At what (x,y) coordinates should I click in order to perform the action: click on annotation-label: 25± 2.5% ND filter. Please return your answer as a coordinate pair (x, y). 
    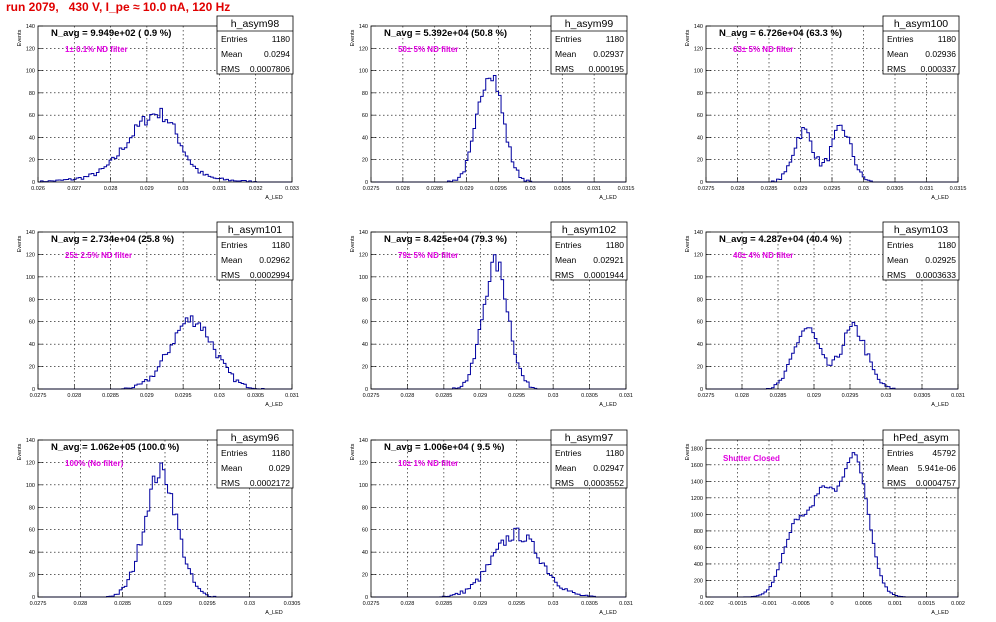
    Looking at the image, I should click on (98, 255).